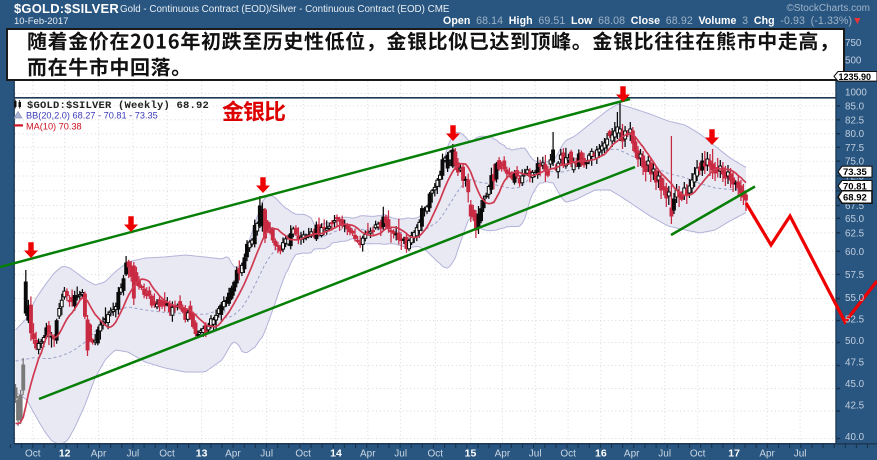 The image size is (877, 460). I want to click on svg-text: 85.0, so click(855, 106).